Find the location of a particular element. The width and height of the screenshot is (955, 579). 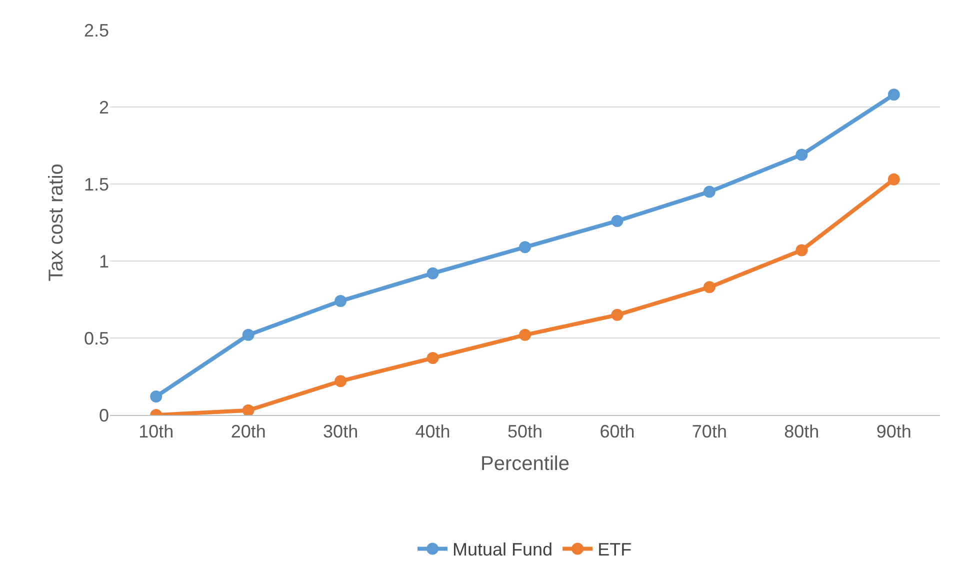

y-tick-label: 1 is located at coordinates (103, 261).